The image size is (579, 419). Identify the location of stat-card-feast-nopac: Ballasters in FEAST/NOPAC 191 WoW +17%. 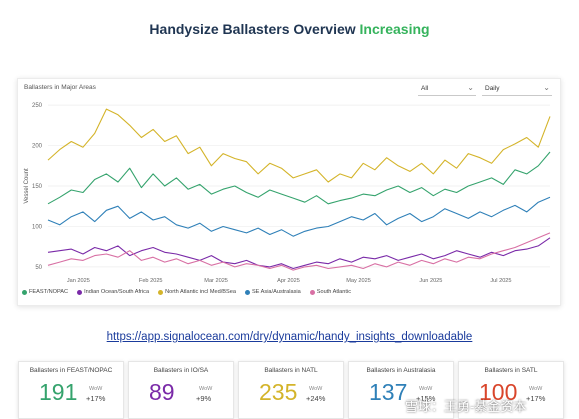
(71, 390).